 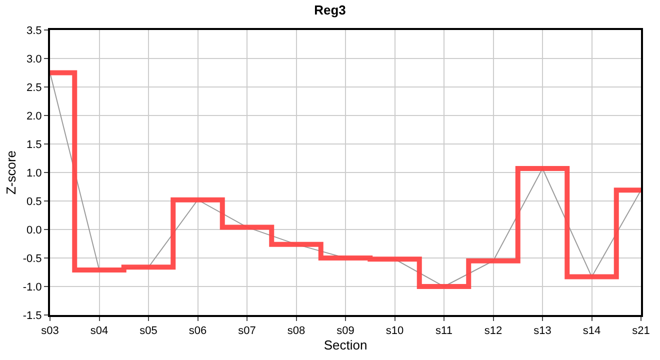 I want to click on y-tick-label: 3.0, so click(x=34, y=59).